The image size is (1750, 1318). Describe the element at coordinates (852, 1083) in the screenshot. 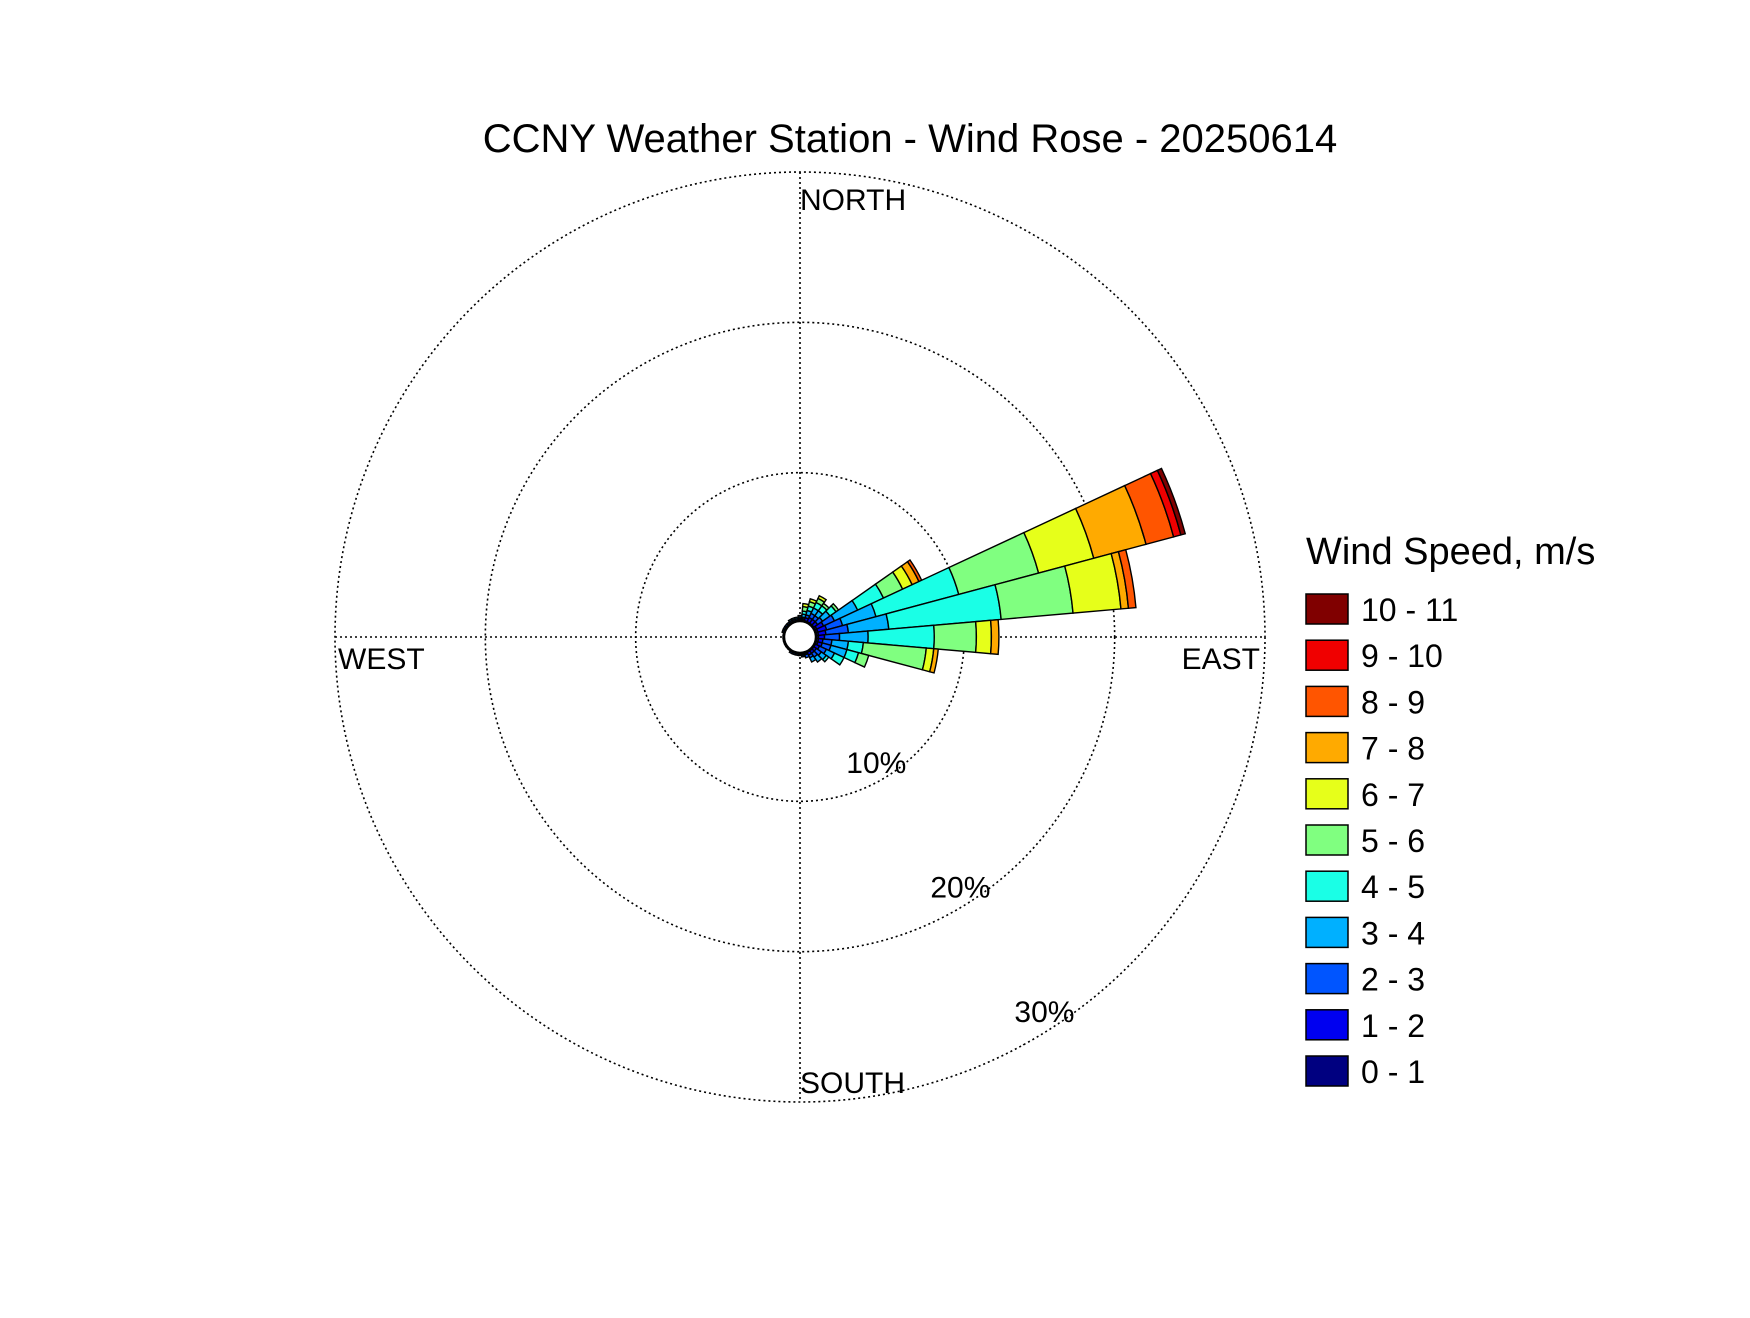

I see `direction-label-south: SOUTH` at that location.